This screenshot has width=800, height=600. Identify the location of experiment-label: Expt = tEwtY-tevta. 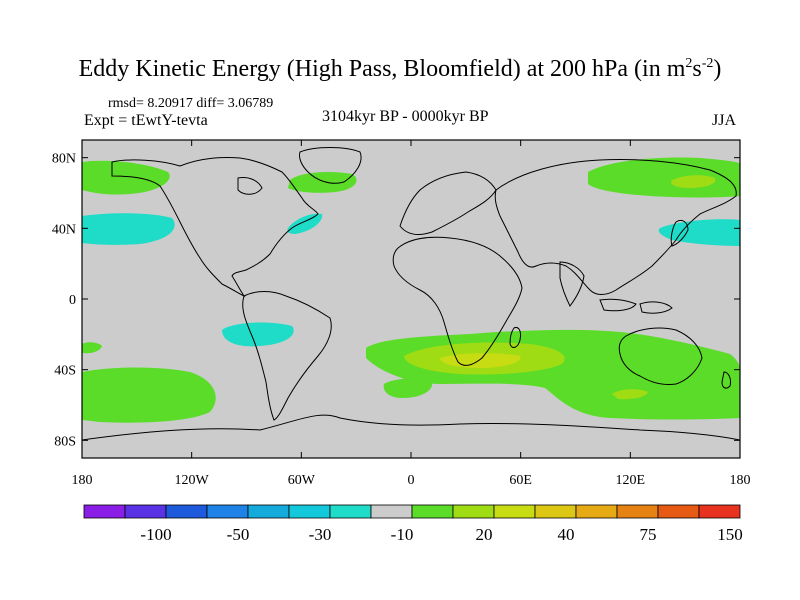
(146, 120).